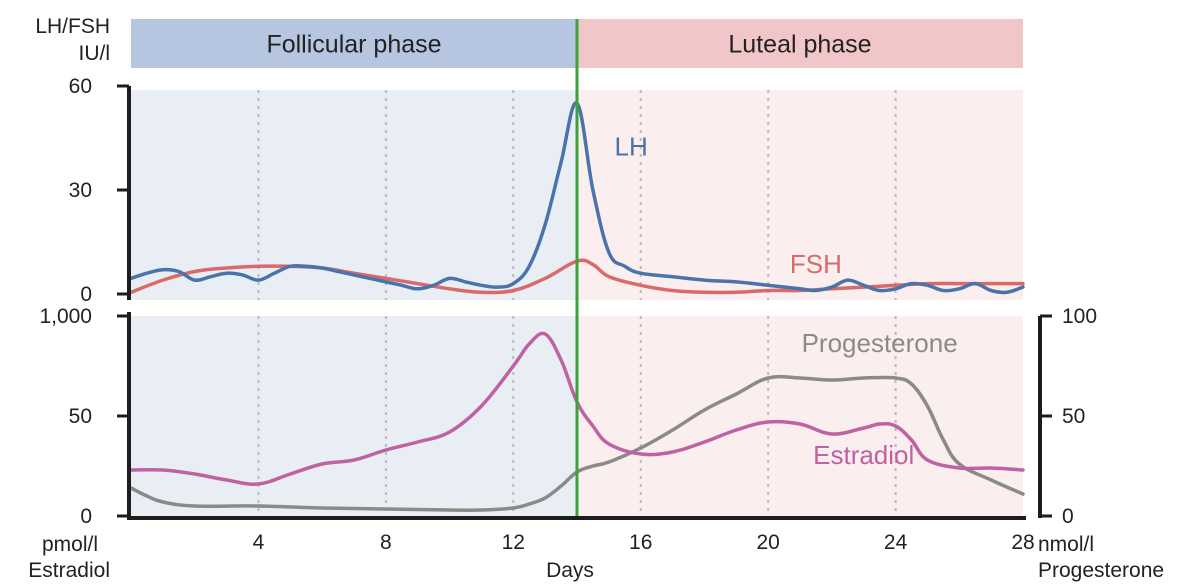  Describe the element at coordinates (1073, 416) in the screenshot. I see `bottom-right-y-tick-label: 50` at that location.